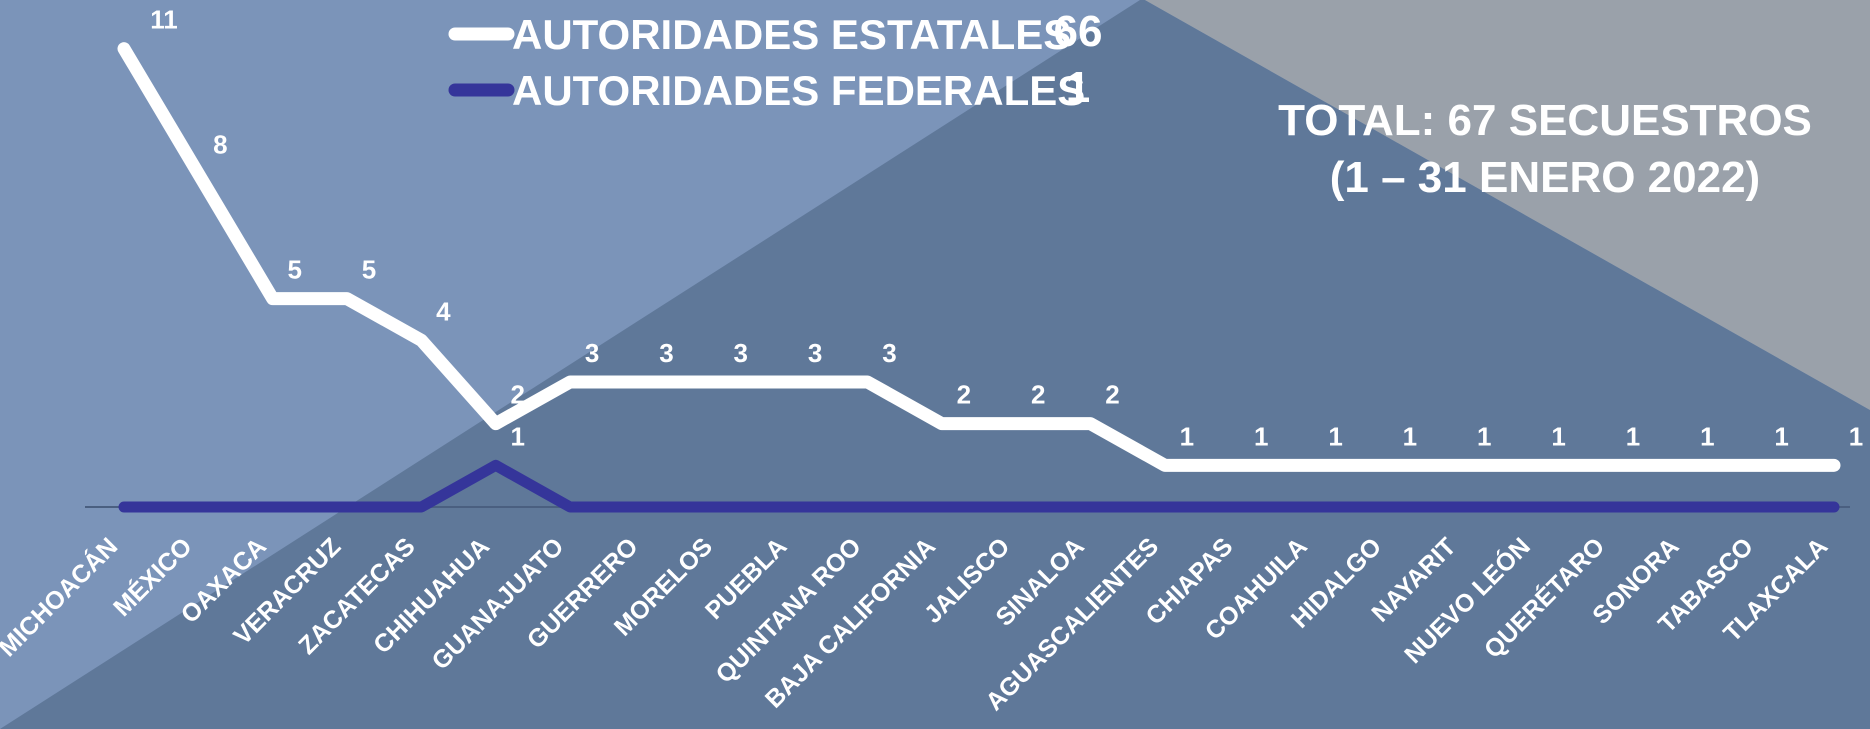 The width and height of the screenshot is (1870, 729). What do you see at coordinates (791, 34) in the screenshot?
I see `legend-label: AUTORIDADES ESTATALES` at bounding box center [791, 34].